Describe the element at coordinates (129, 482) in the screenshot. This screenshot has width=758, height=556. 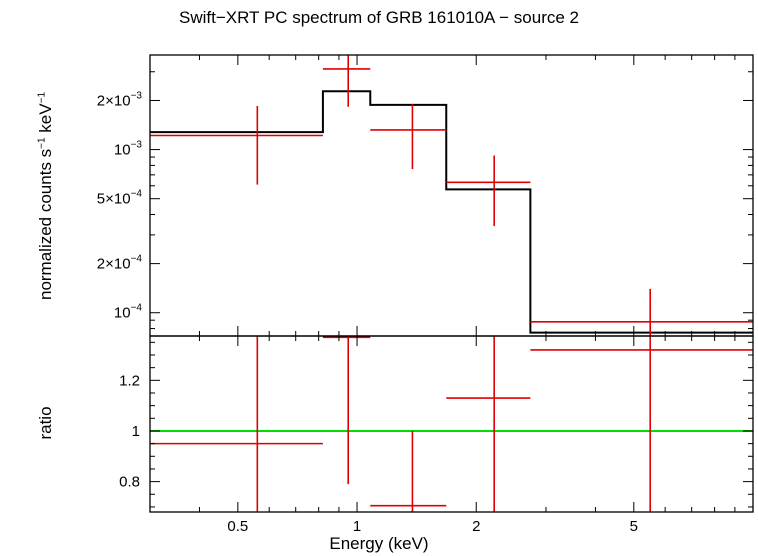
I see `ratio-y-tick-label: 0.8` at that location.